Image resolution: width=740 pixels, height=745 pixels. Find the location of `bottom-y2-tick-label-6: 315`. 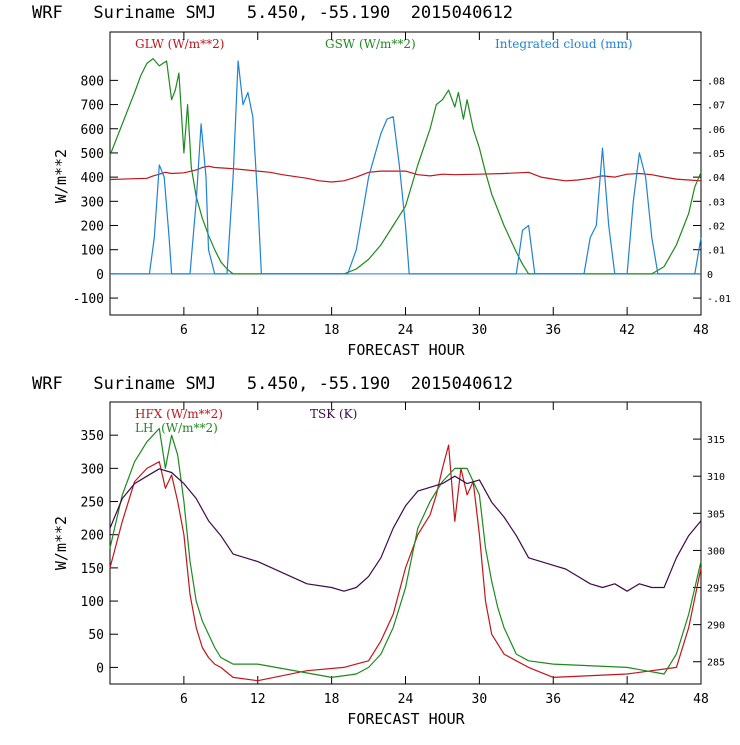

bottom-y2-tick-label-6: 315 is located at coordinates (716, 440).